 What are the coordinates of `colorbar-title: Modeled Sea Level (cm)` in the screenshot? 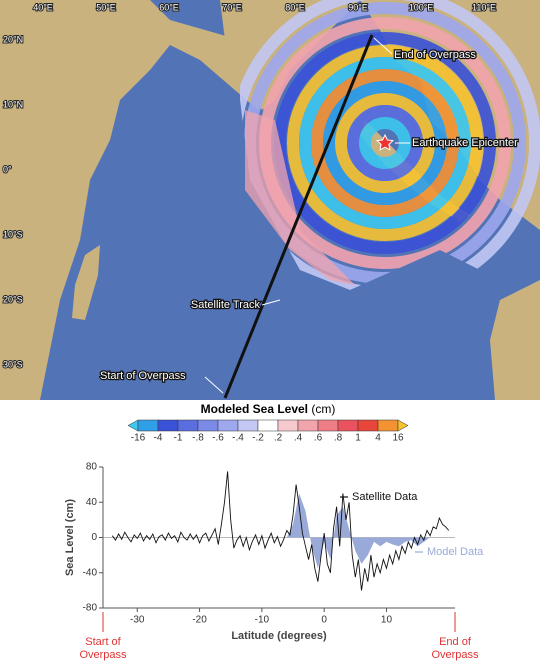 It's located at (268, 409).